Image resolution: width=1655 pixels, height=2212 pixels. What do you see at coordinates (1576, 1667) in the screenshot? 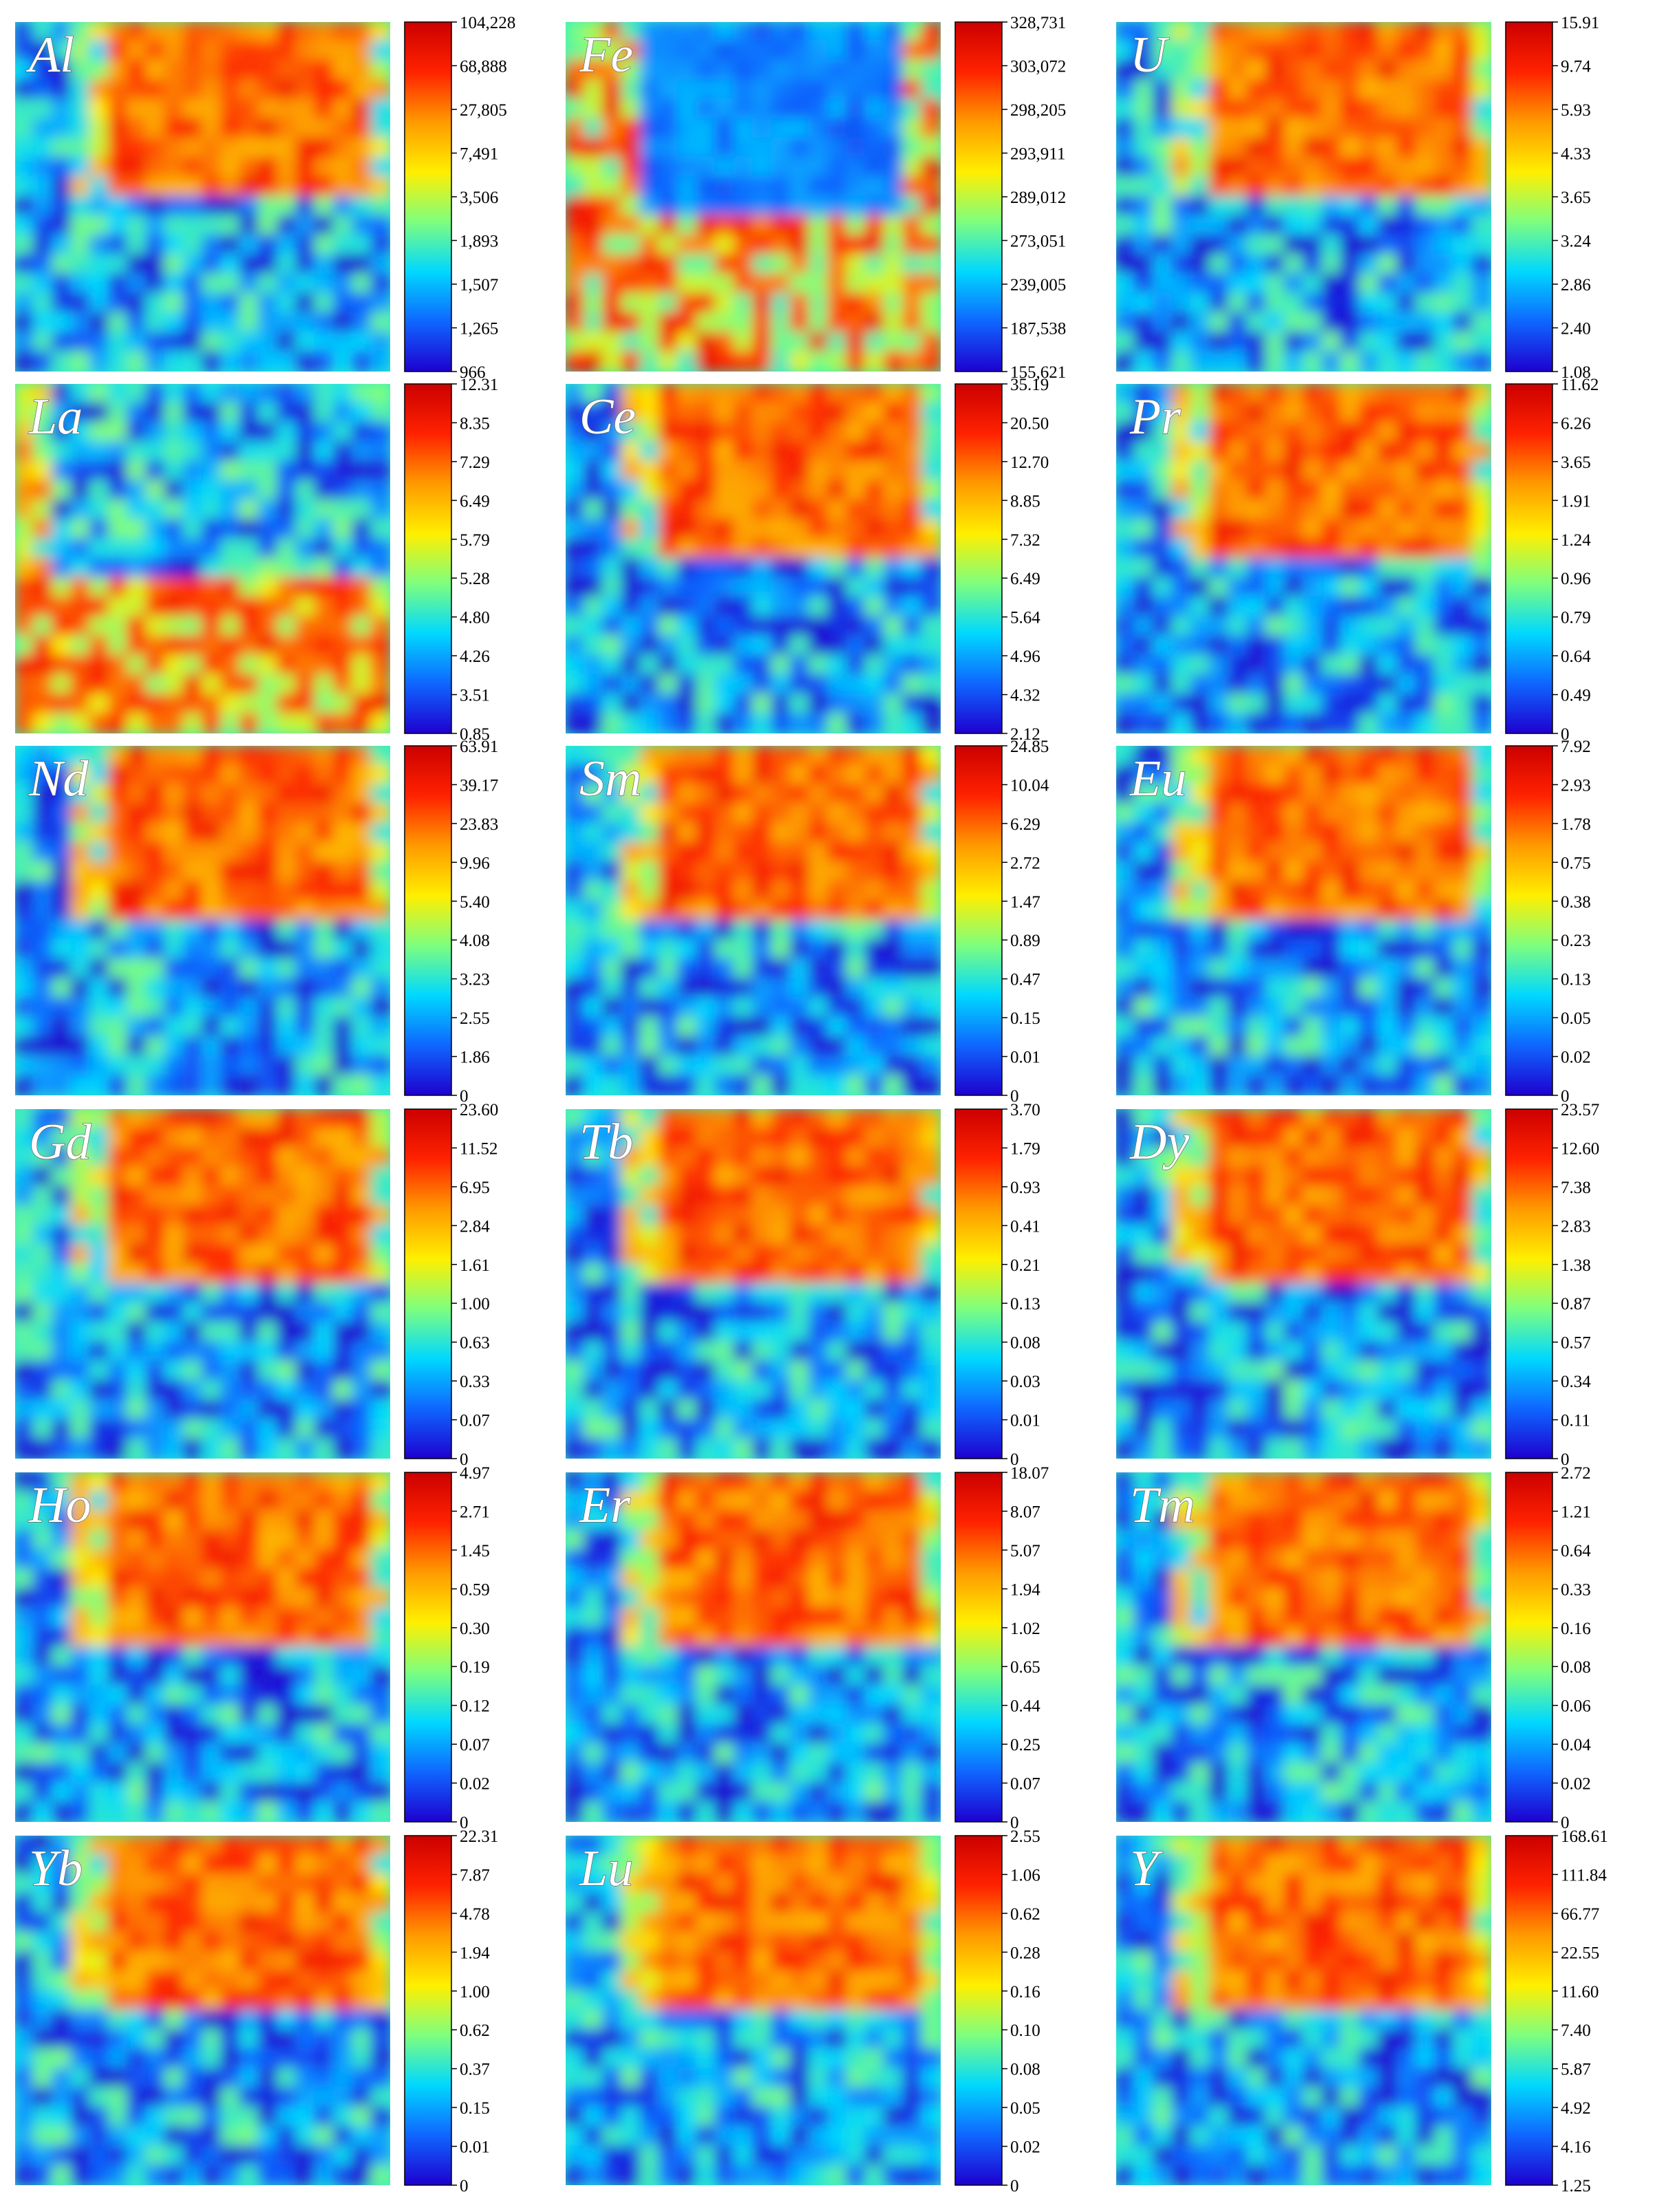
I see `colorbar-tick-label: 0.08` at bounding box center [1576, 1667].